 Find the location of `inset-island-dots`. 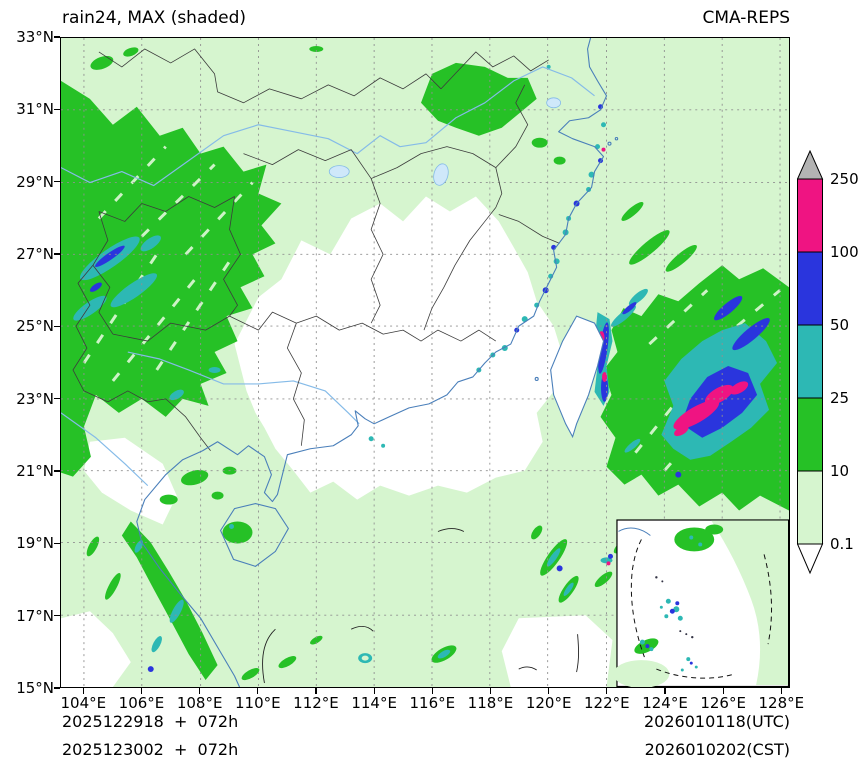

inset-island-dots is located at coordinates (674, 607).